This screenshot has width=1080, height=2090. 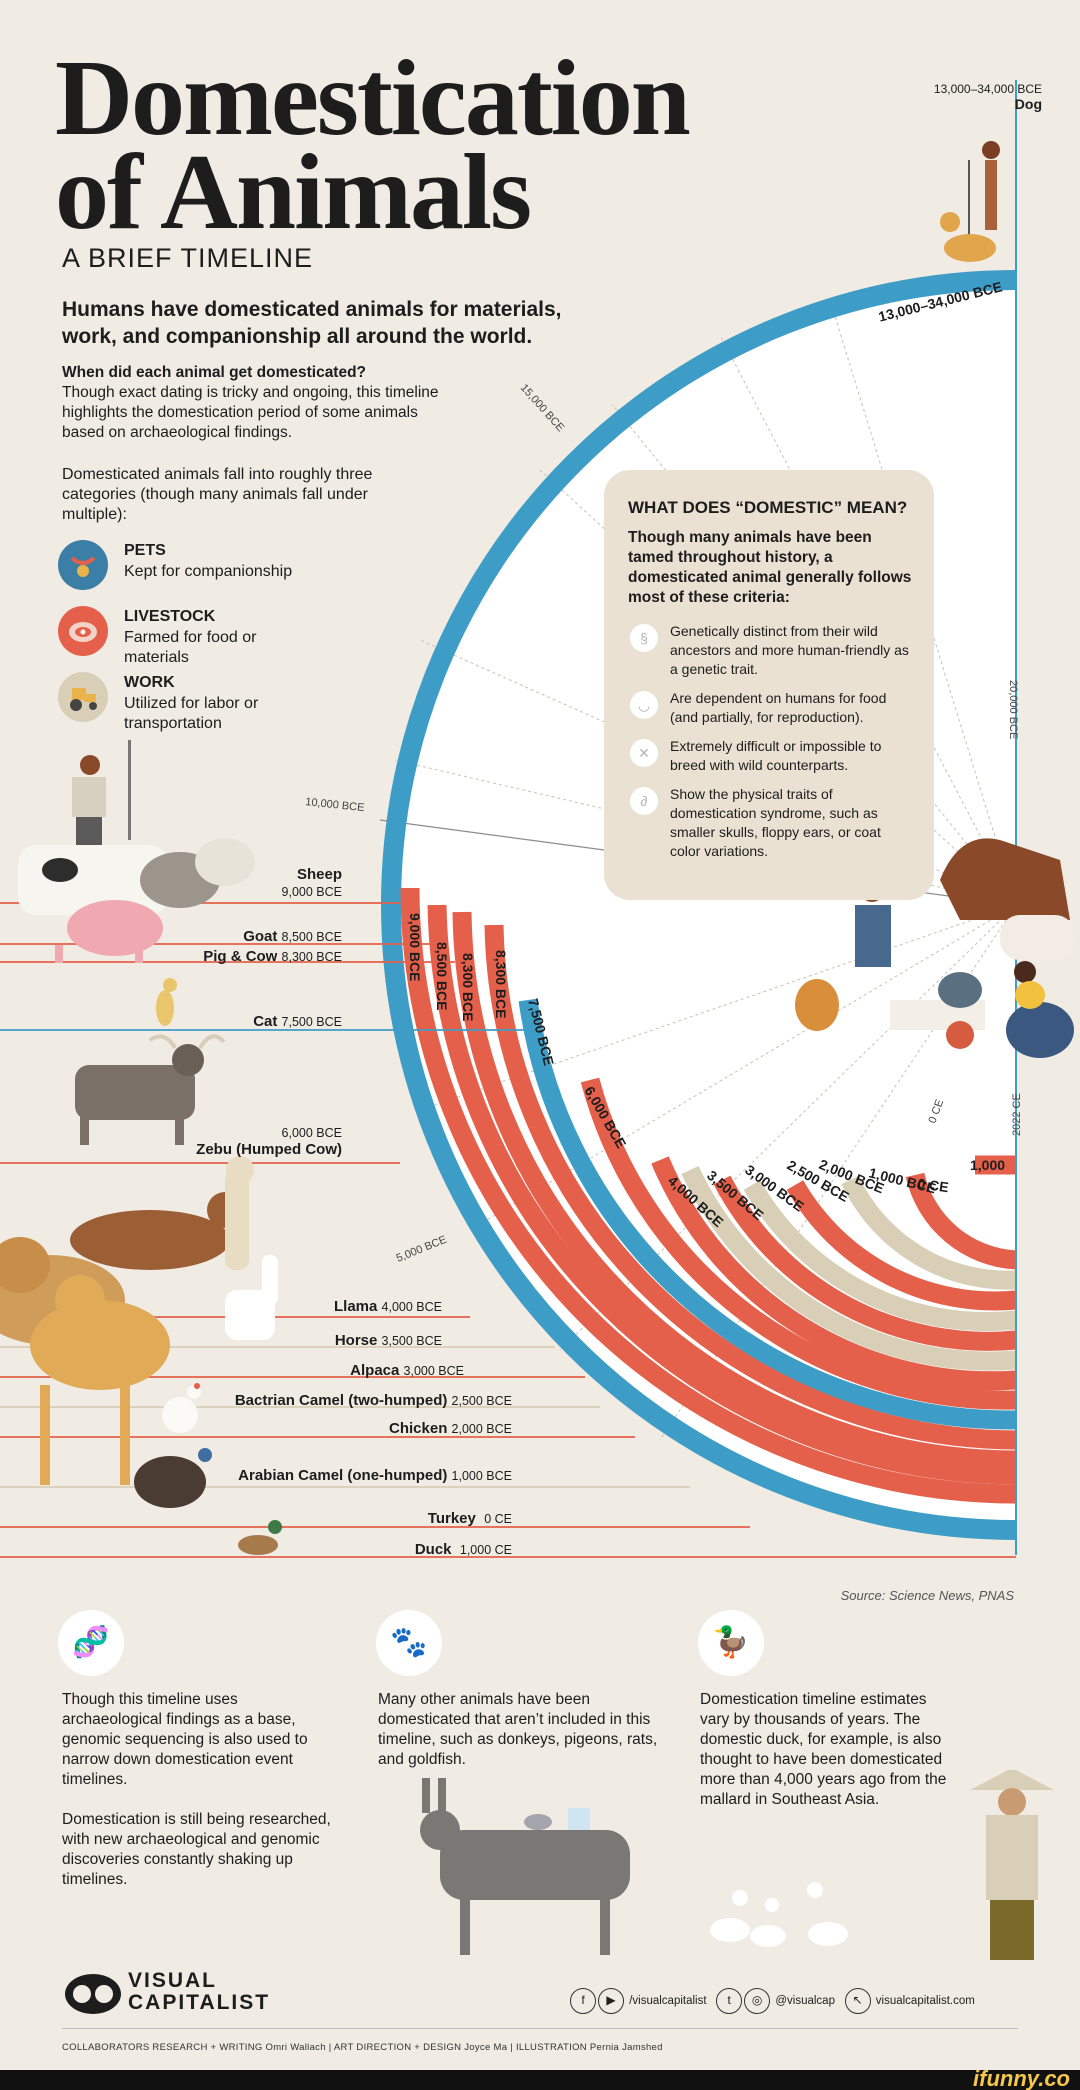 I want to click on arc-alpaca, so click(x=865, y=1263).